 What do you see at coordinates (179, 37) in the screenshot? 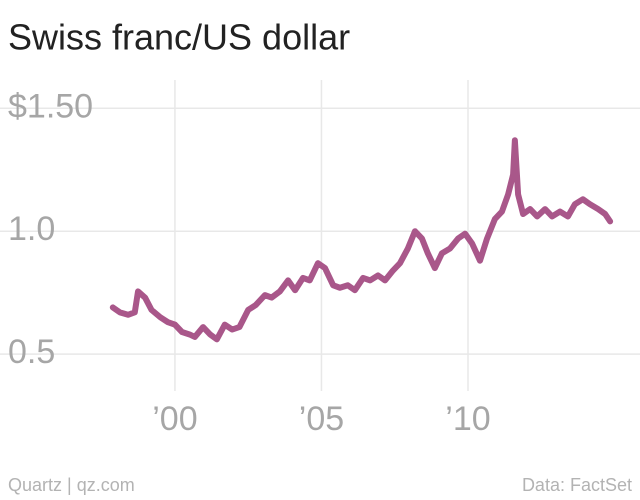
I see `chart-title: Swiss franc/US dollar` at bounding box center [179, 37].